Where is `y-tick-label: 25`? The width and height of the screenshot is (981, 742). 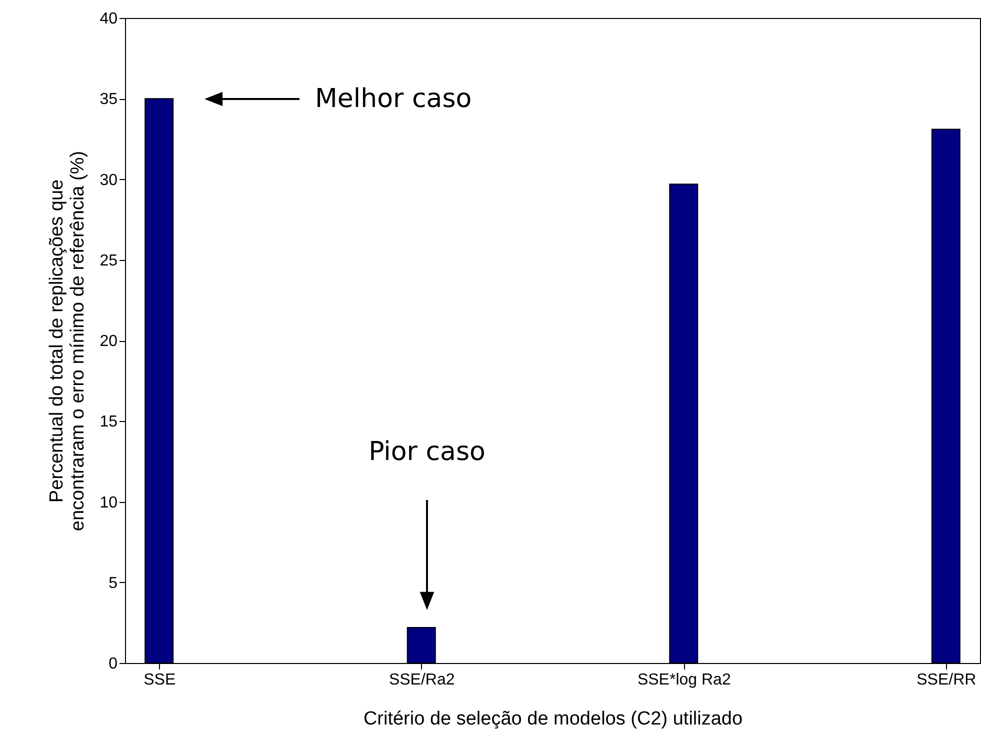
y-tick-label: 25 is located at coordinates (109, 261).